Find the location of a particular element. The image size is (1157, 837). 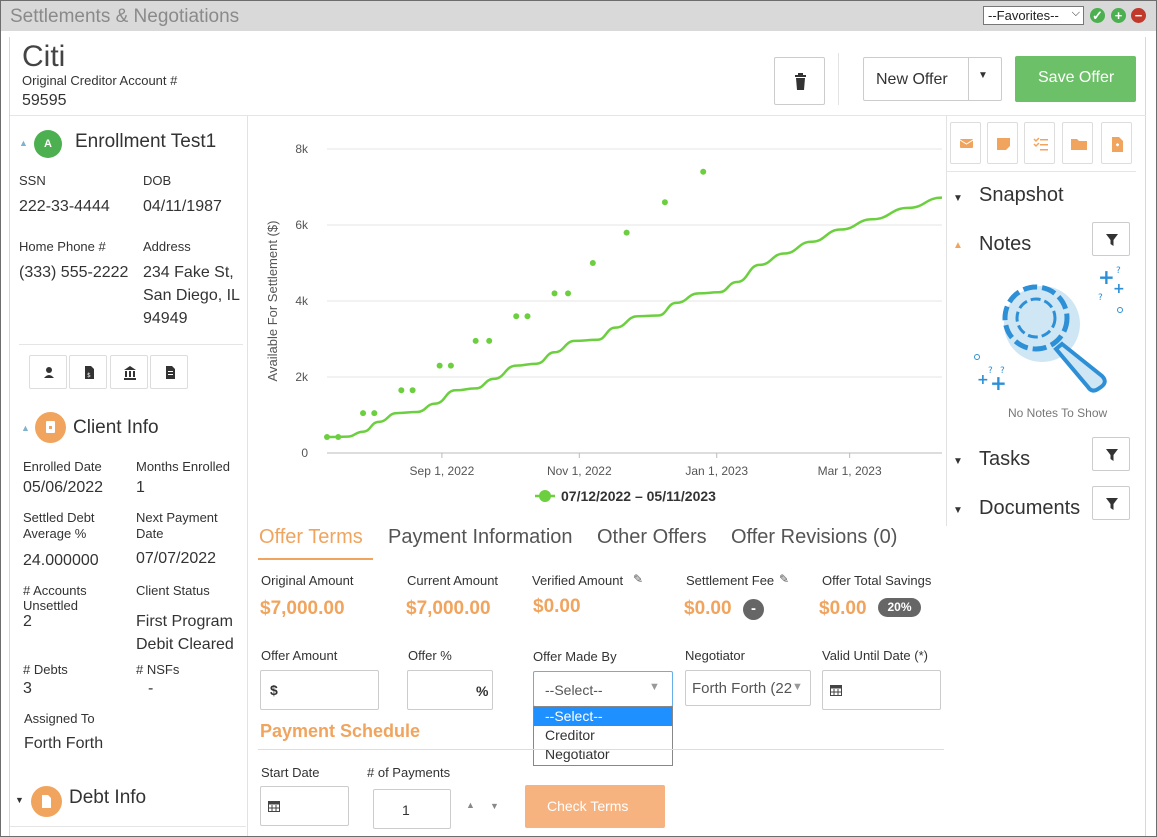

made-by-option: Creditor is located at coordinates (570, 735).